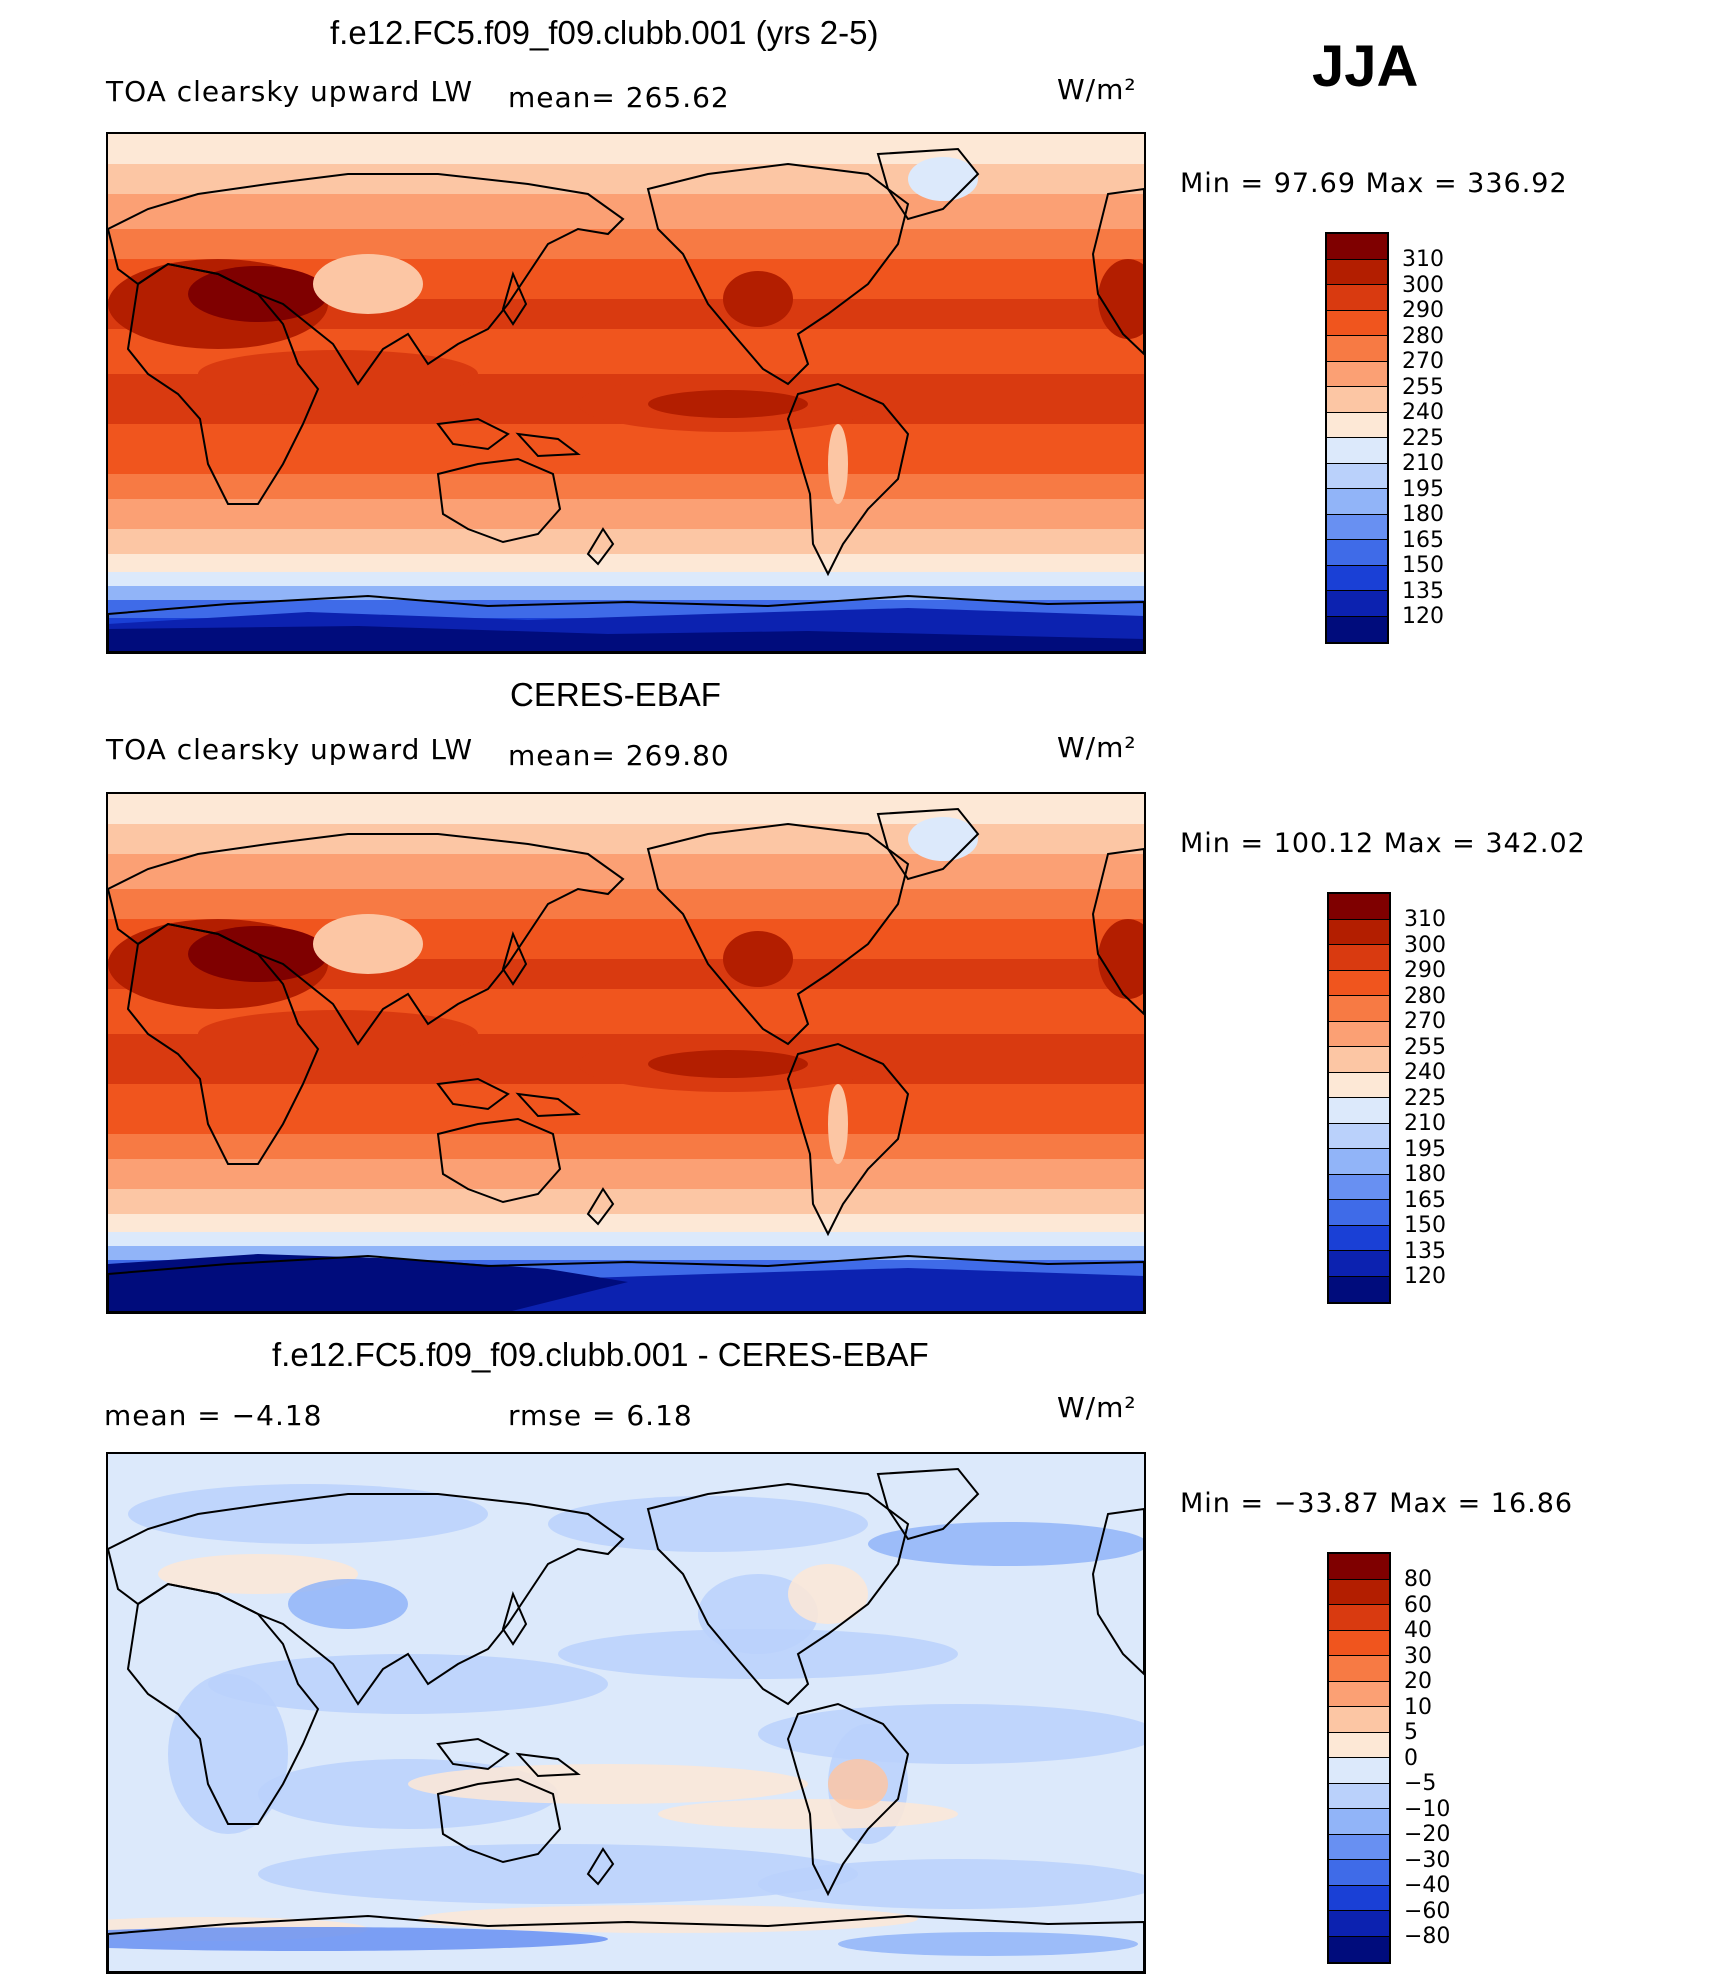  I want to click on colorbar-tick-label: −40, so click(1427, 1885).